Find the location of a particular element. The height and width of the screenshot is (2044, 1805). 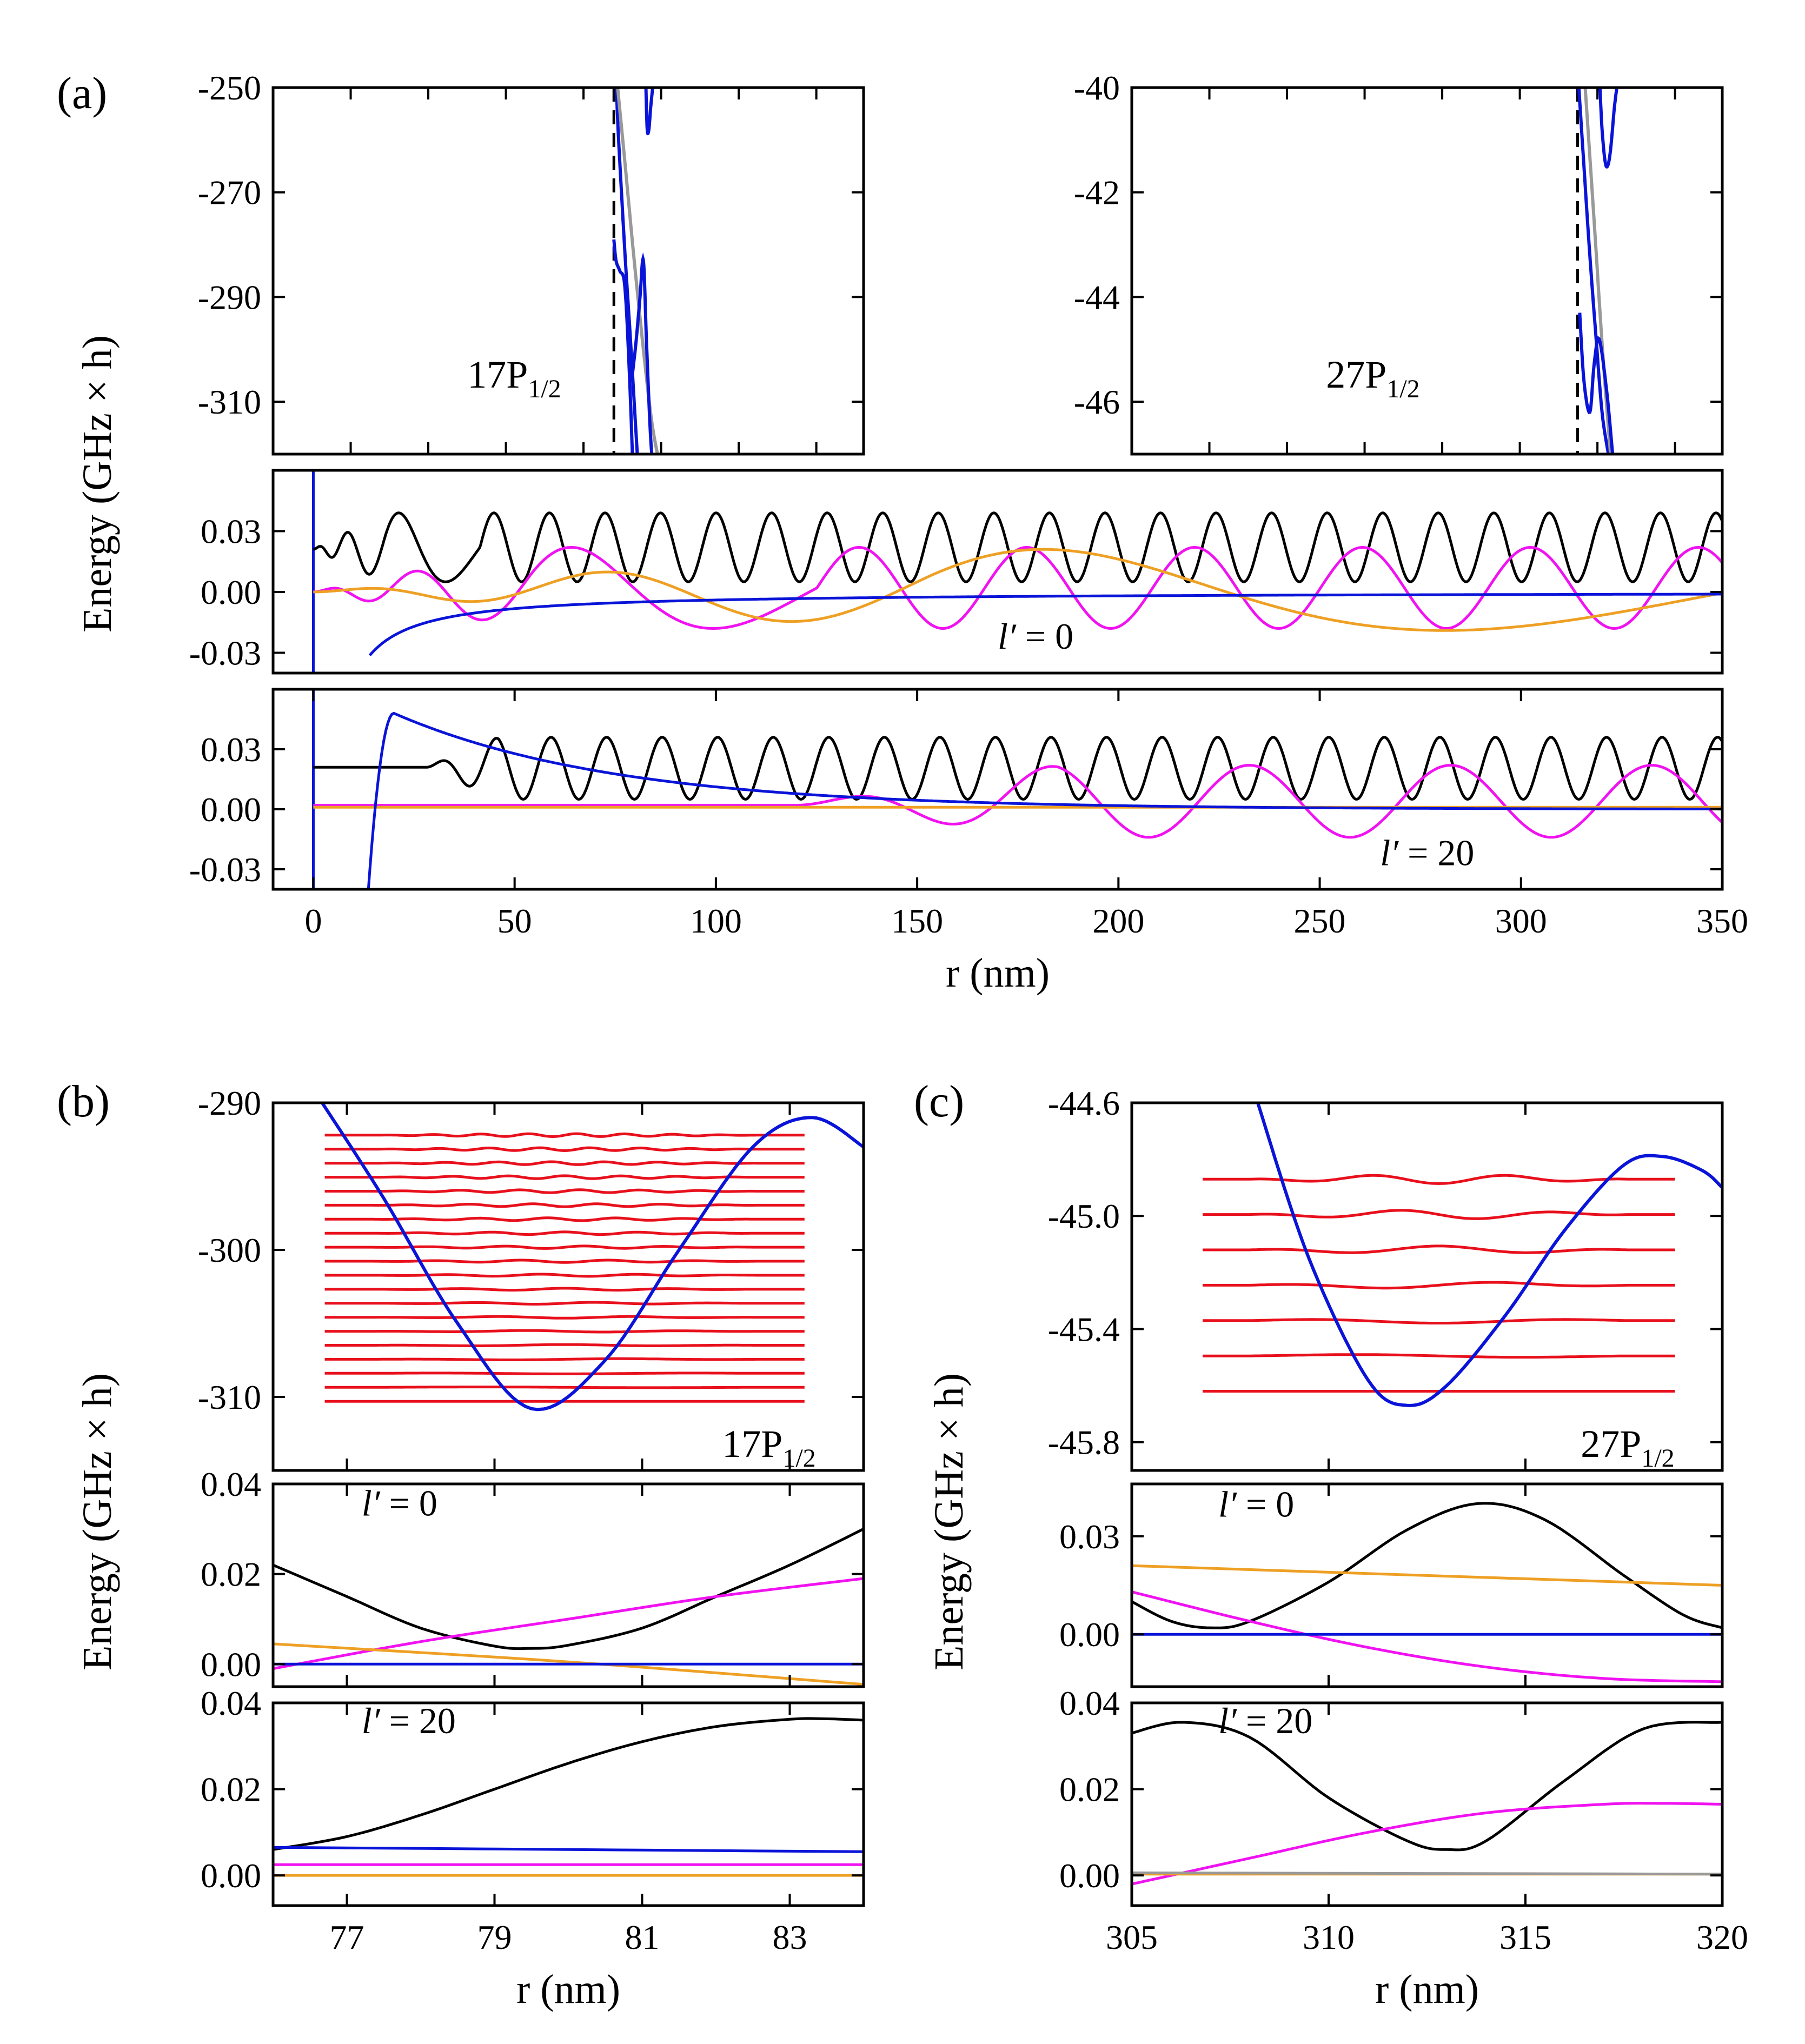

c_bot-frame is located at coordinates (1427, 1804).